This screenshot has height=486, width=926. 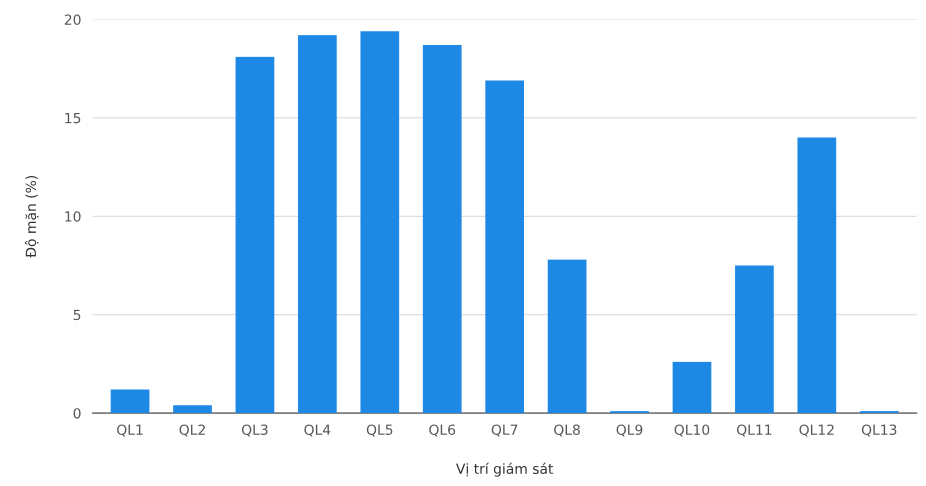 I want to click on x-tick-label: QL5, so click(x=379, y=430).